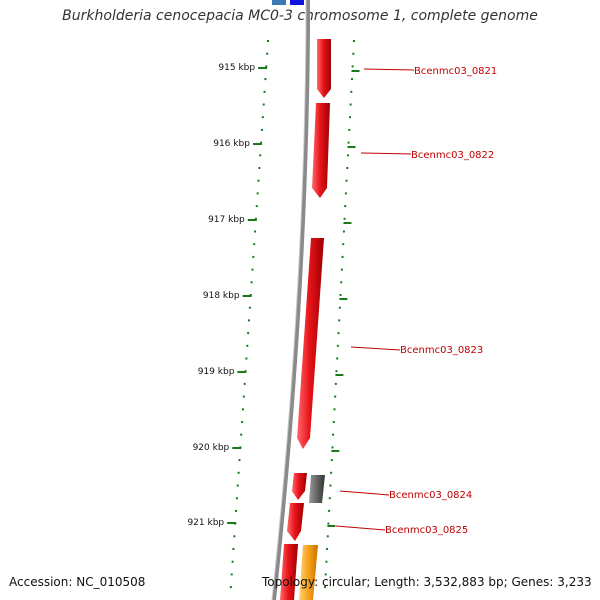 The image size is (600, 600). I want to click on gene-label-0821: Bcenmc03_0821, so click(455, 71).